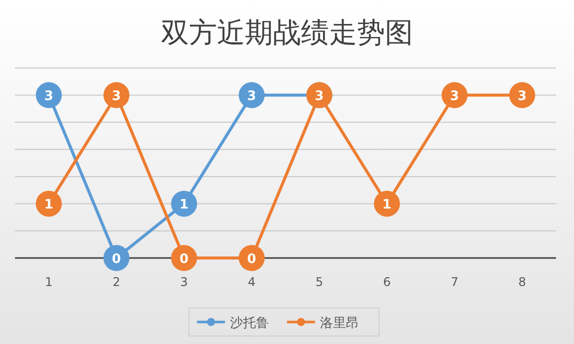 The height and width of the screenshot is (344, 574). Describe the element at coordinates (454, 282) in the screenshot. I see `x-tick-label: 7` at that location.